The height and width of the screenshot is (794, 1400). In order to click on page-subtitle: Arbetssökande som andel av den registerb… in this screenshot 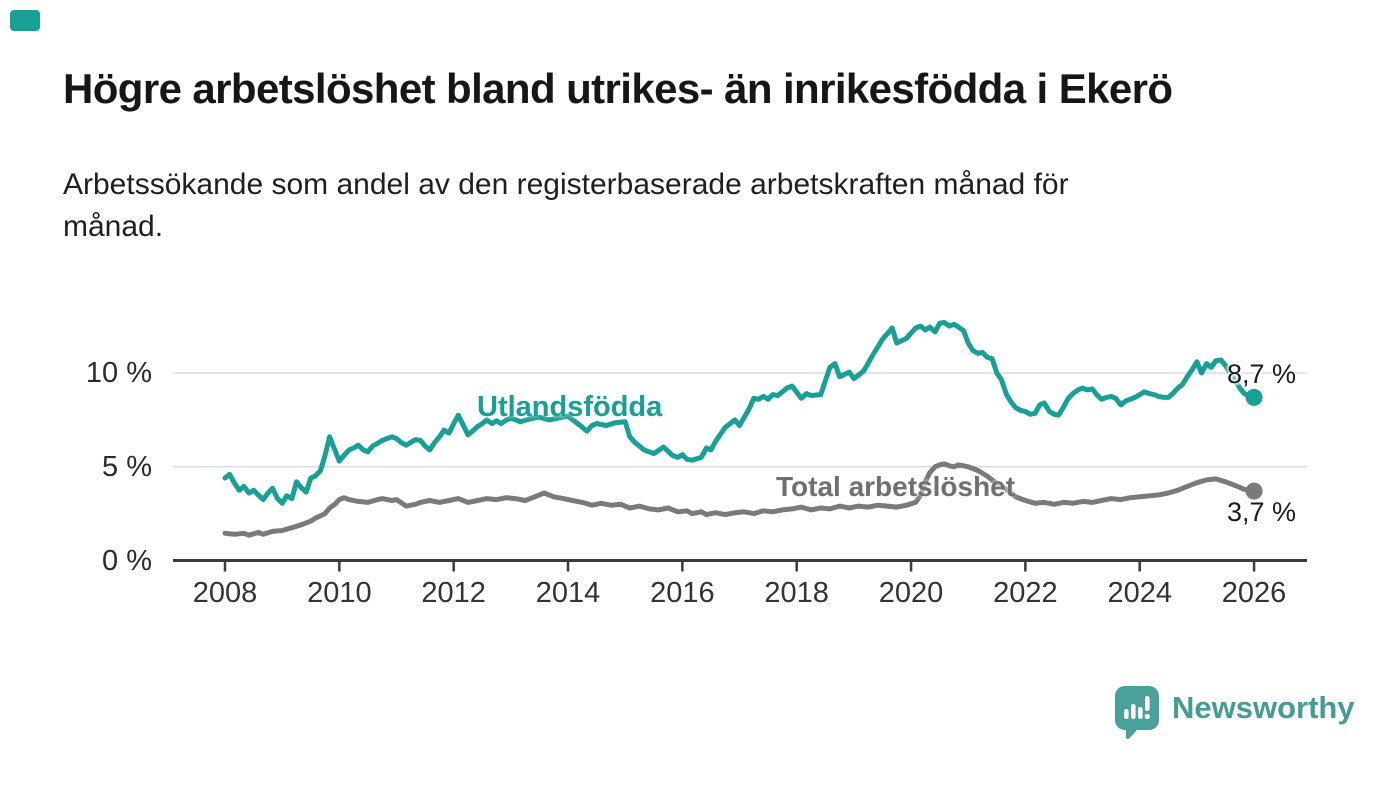, I will do `click(566, 205)`.